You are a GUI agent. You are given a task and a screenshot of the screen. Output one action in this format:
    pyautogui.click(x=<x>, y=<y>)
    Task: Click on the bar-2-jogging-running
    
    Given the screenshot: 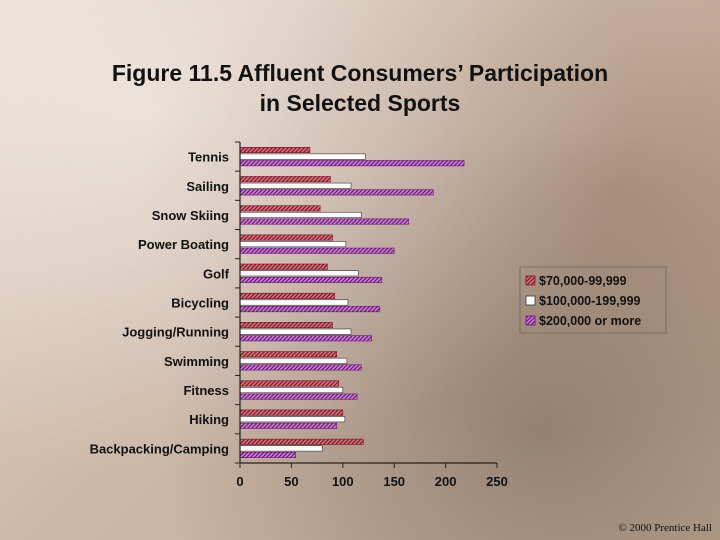 What is the action you would take?
    pyautogui.click(x=295, y=331)
    